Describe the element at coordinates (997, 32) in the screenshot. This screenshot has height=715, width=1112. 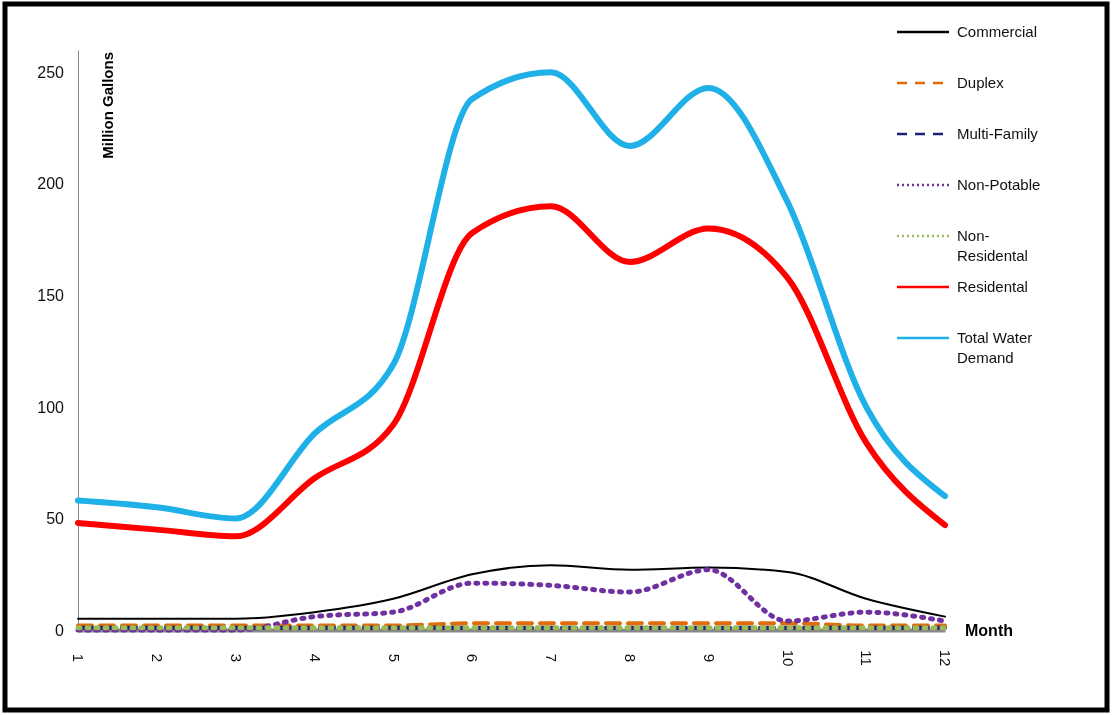
I see `legend-label: Commercial` at that location.